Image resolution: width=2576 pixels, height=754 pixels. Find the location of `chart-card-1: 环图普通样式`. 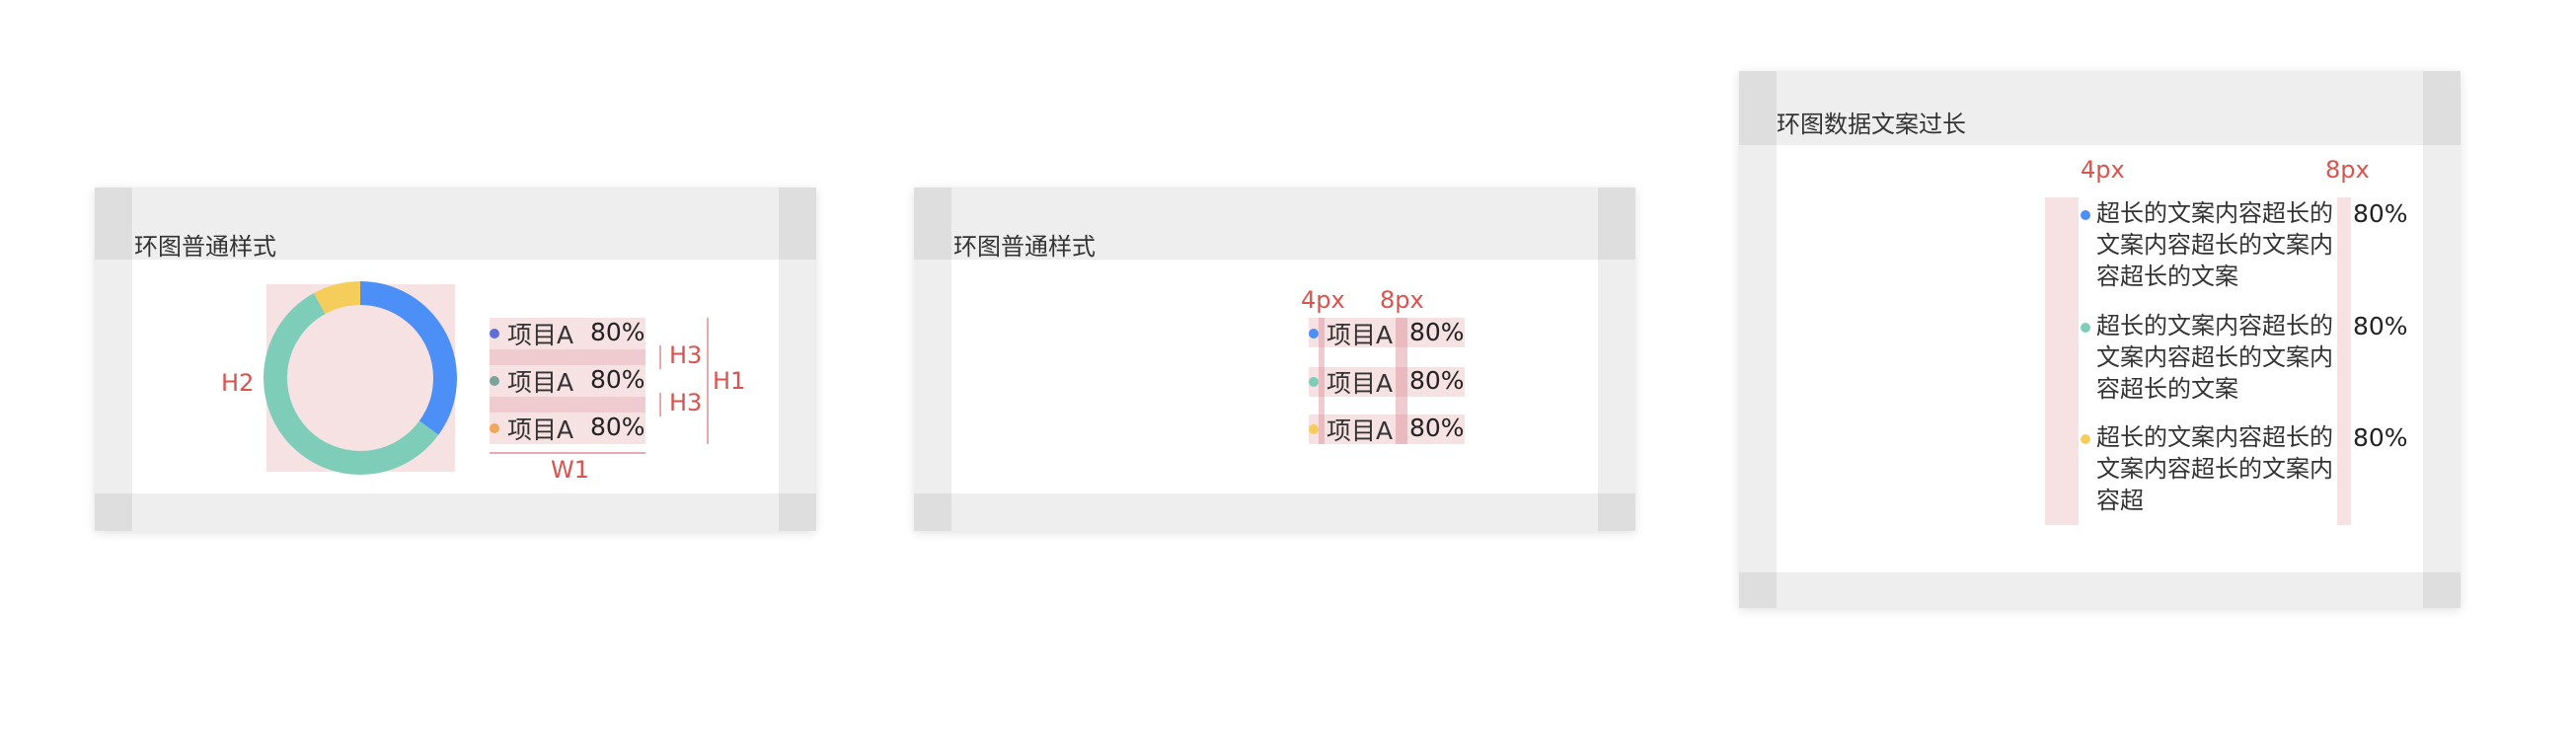

chart-card-1: 环图普通样式 is located at coordinates (456, 359).